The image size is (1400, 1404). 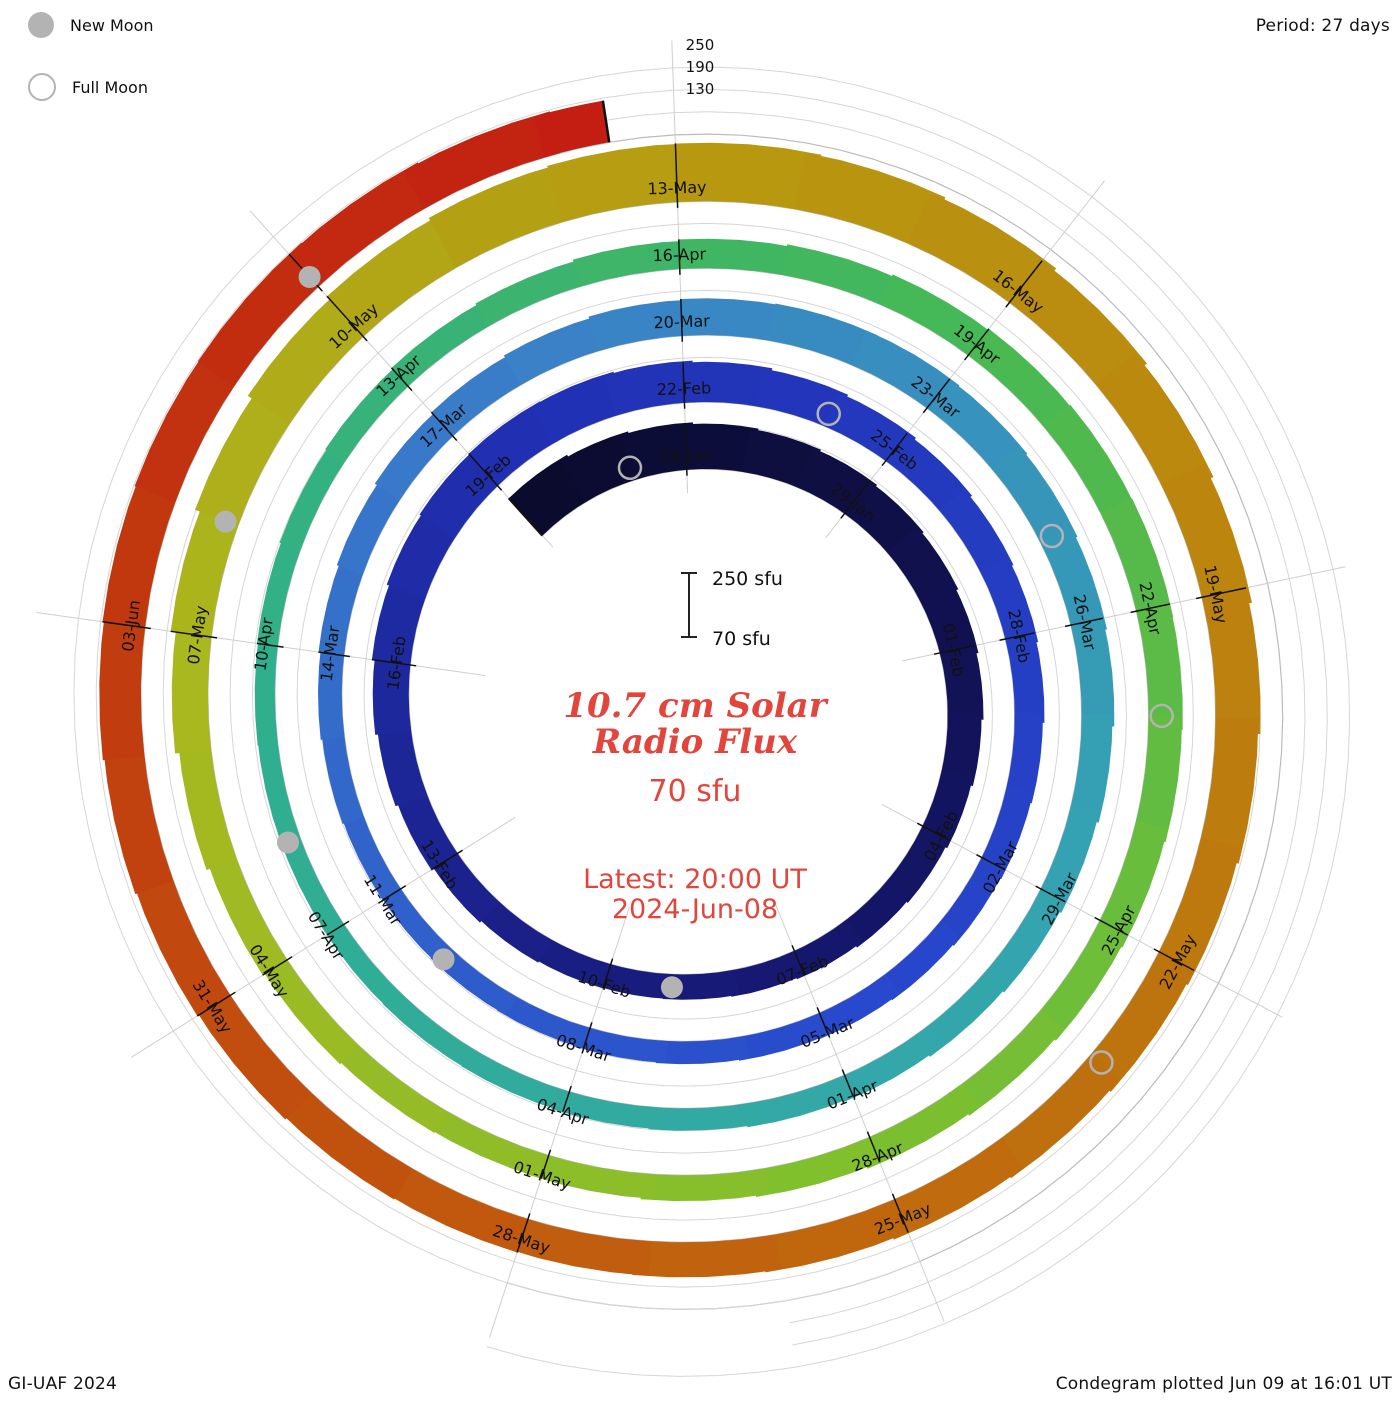 I want to click on new-moon-label: New Moon, so click(x=112, y=25).